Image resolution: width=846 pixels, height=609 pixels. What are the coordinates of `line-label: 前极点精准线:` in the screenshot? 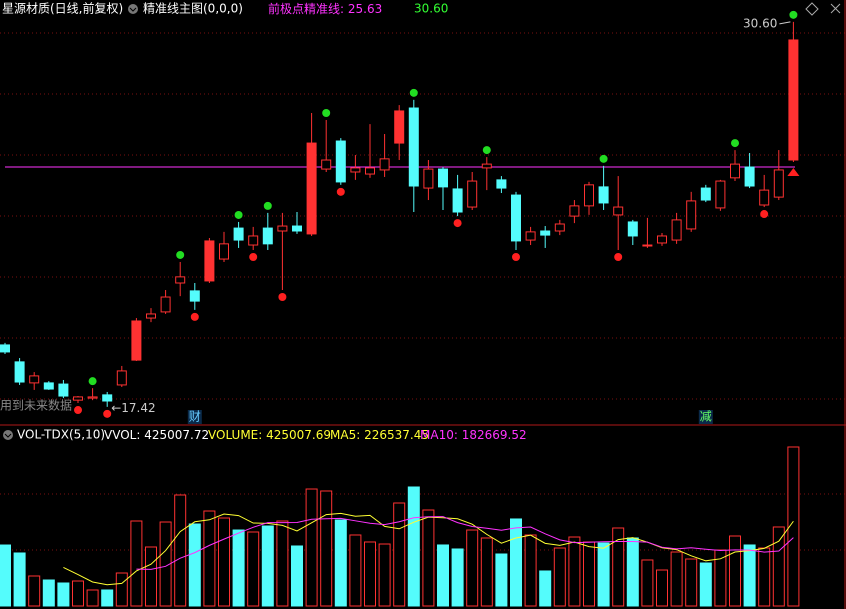 It's located at (306, 8).